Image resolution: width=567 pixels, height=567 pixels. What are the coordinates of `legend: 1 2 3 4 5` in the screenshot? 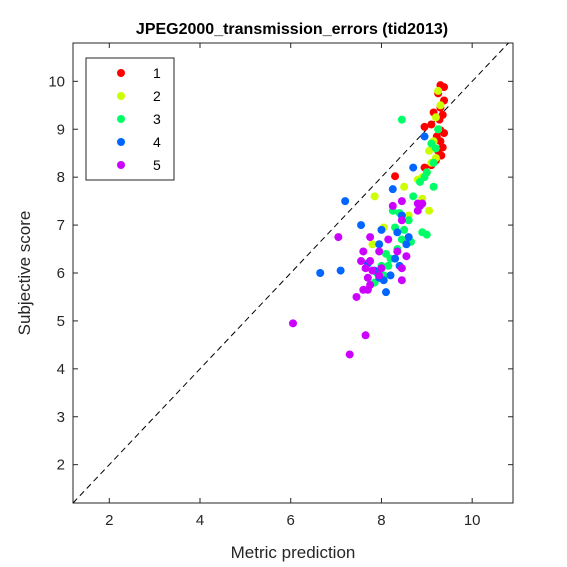 It's located at (130, 119).